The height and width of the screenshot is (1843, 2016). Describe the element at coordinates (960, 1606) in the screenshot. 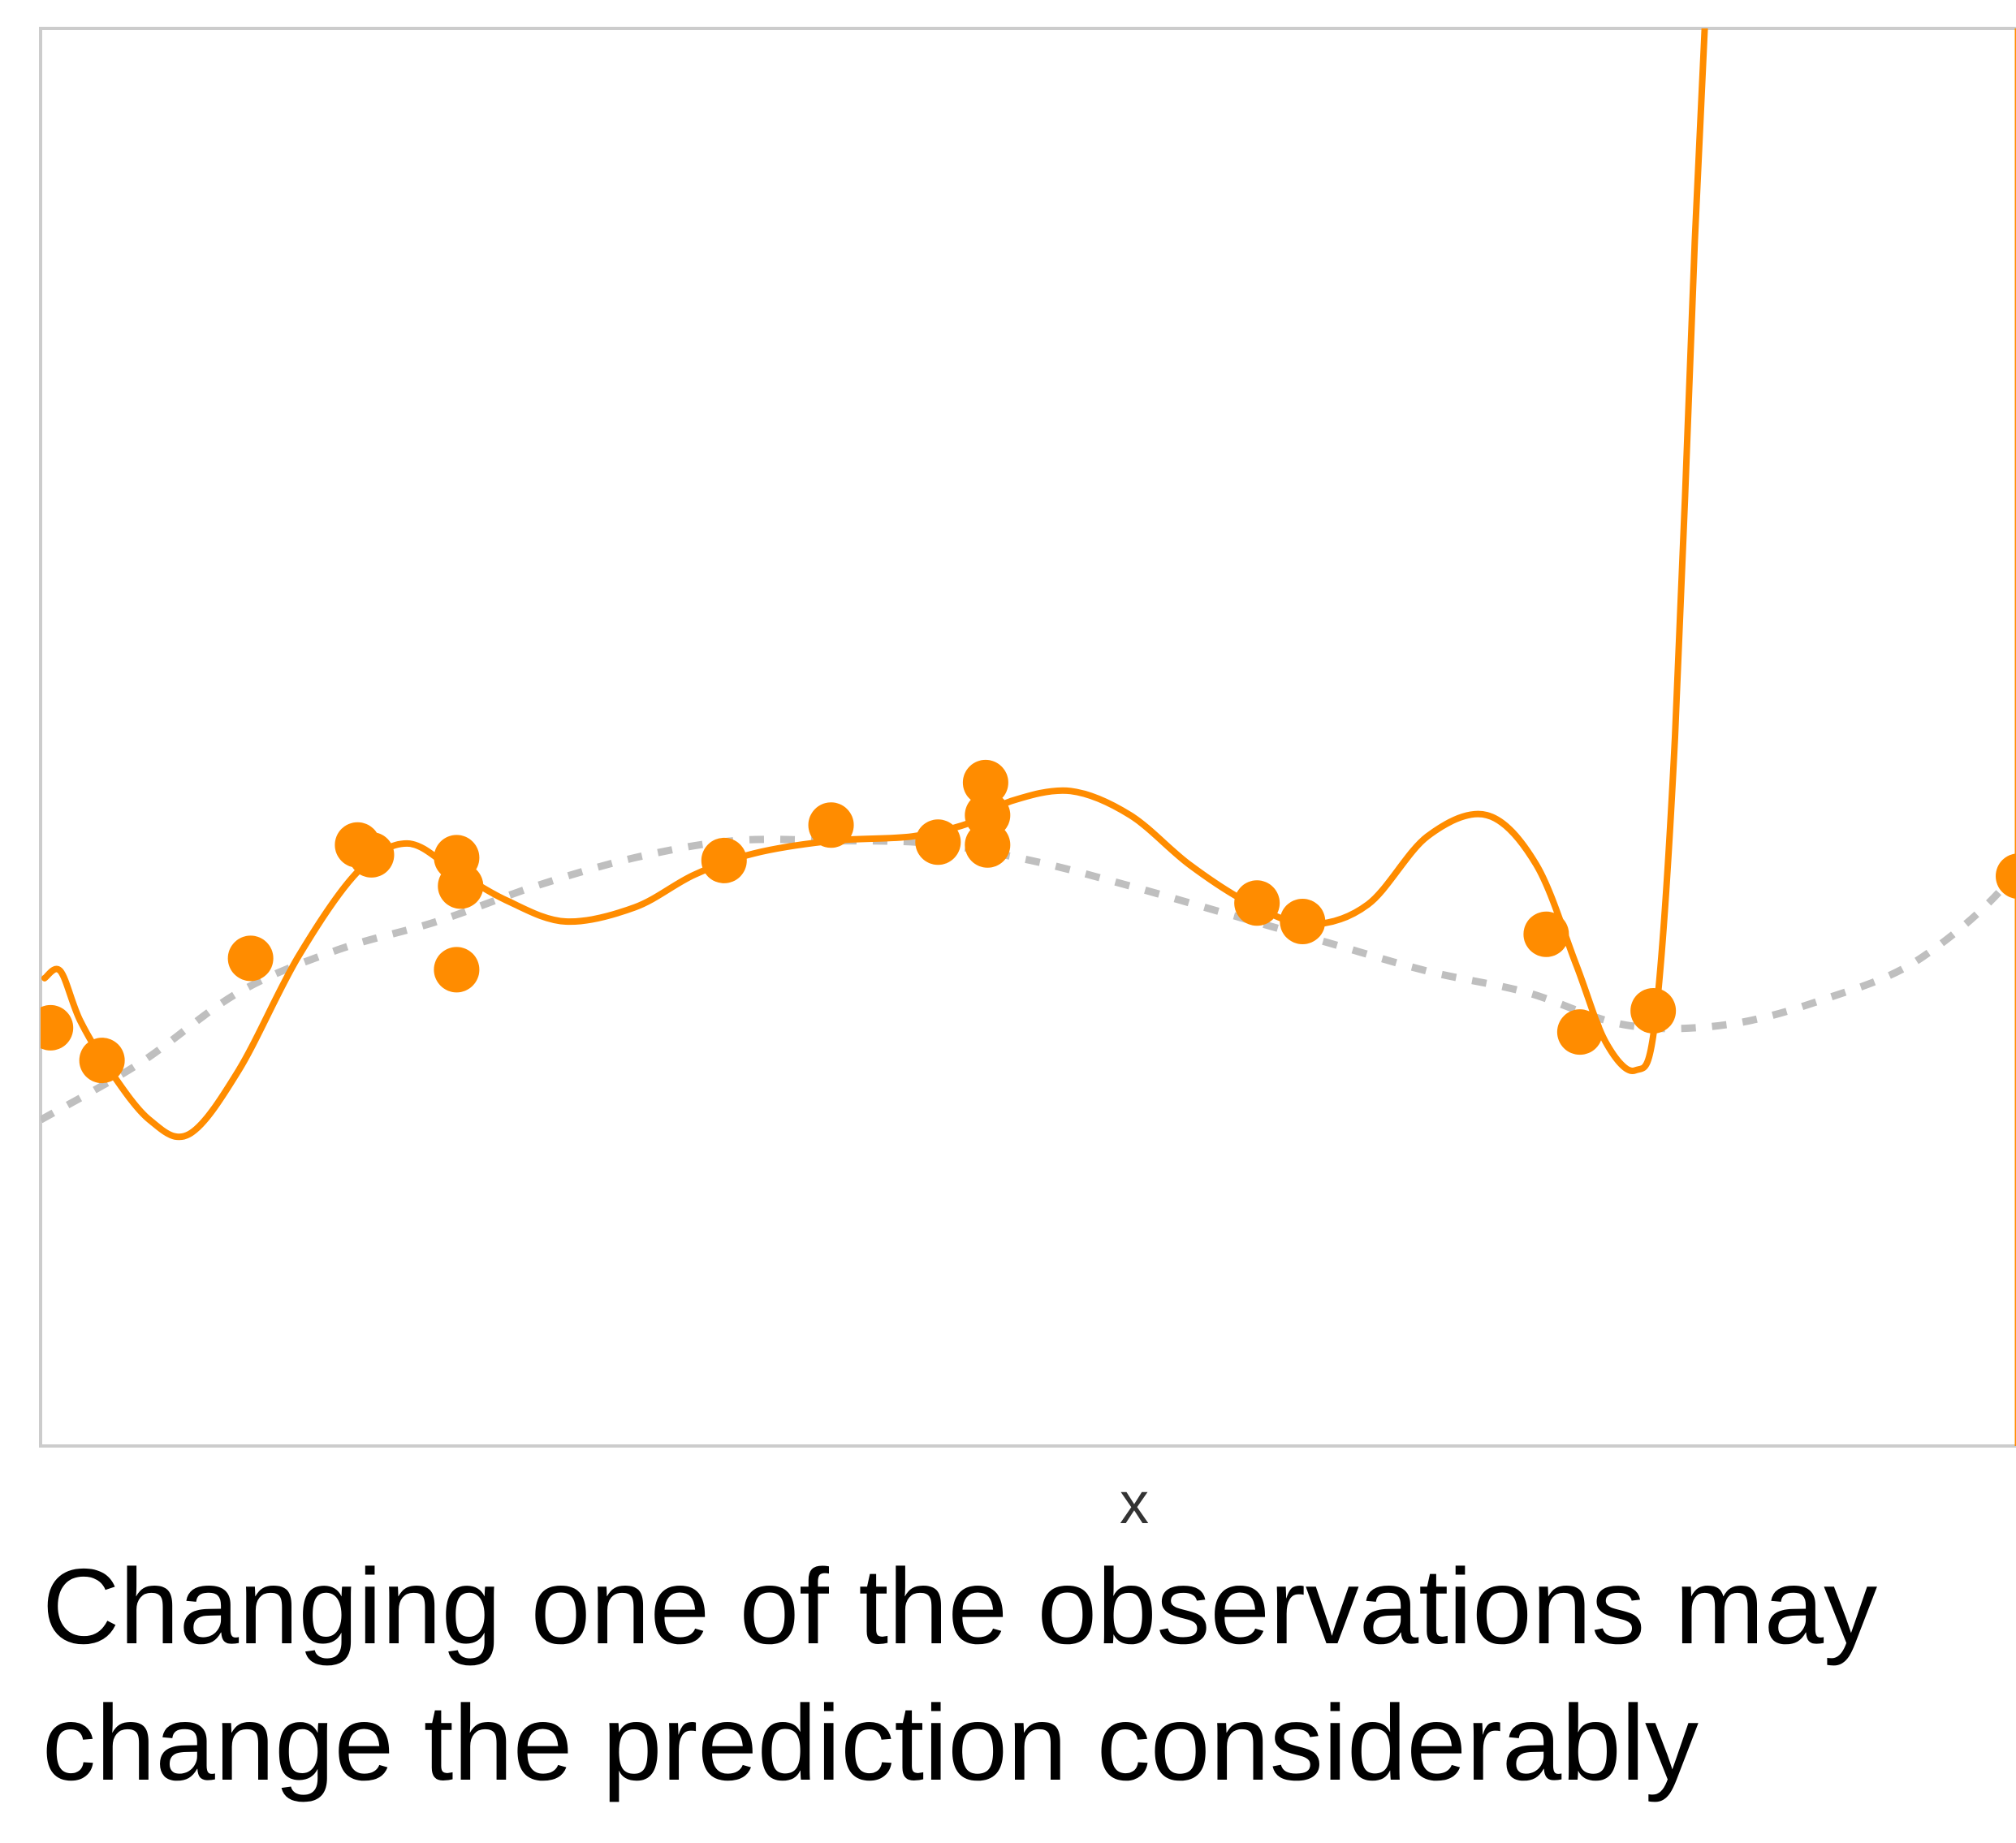

I see `caption-line-1: Changing one of the observations may` at that location.